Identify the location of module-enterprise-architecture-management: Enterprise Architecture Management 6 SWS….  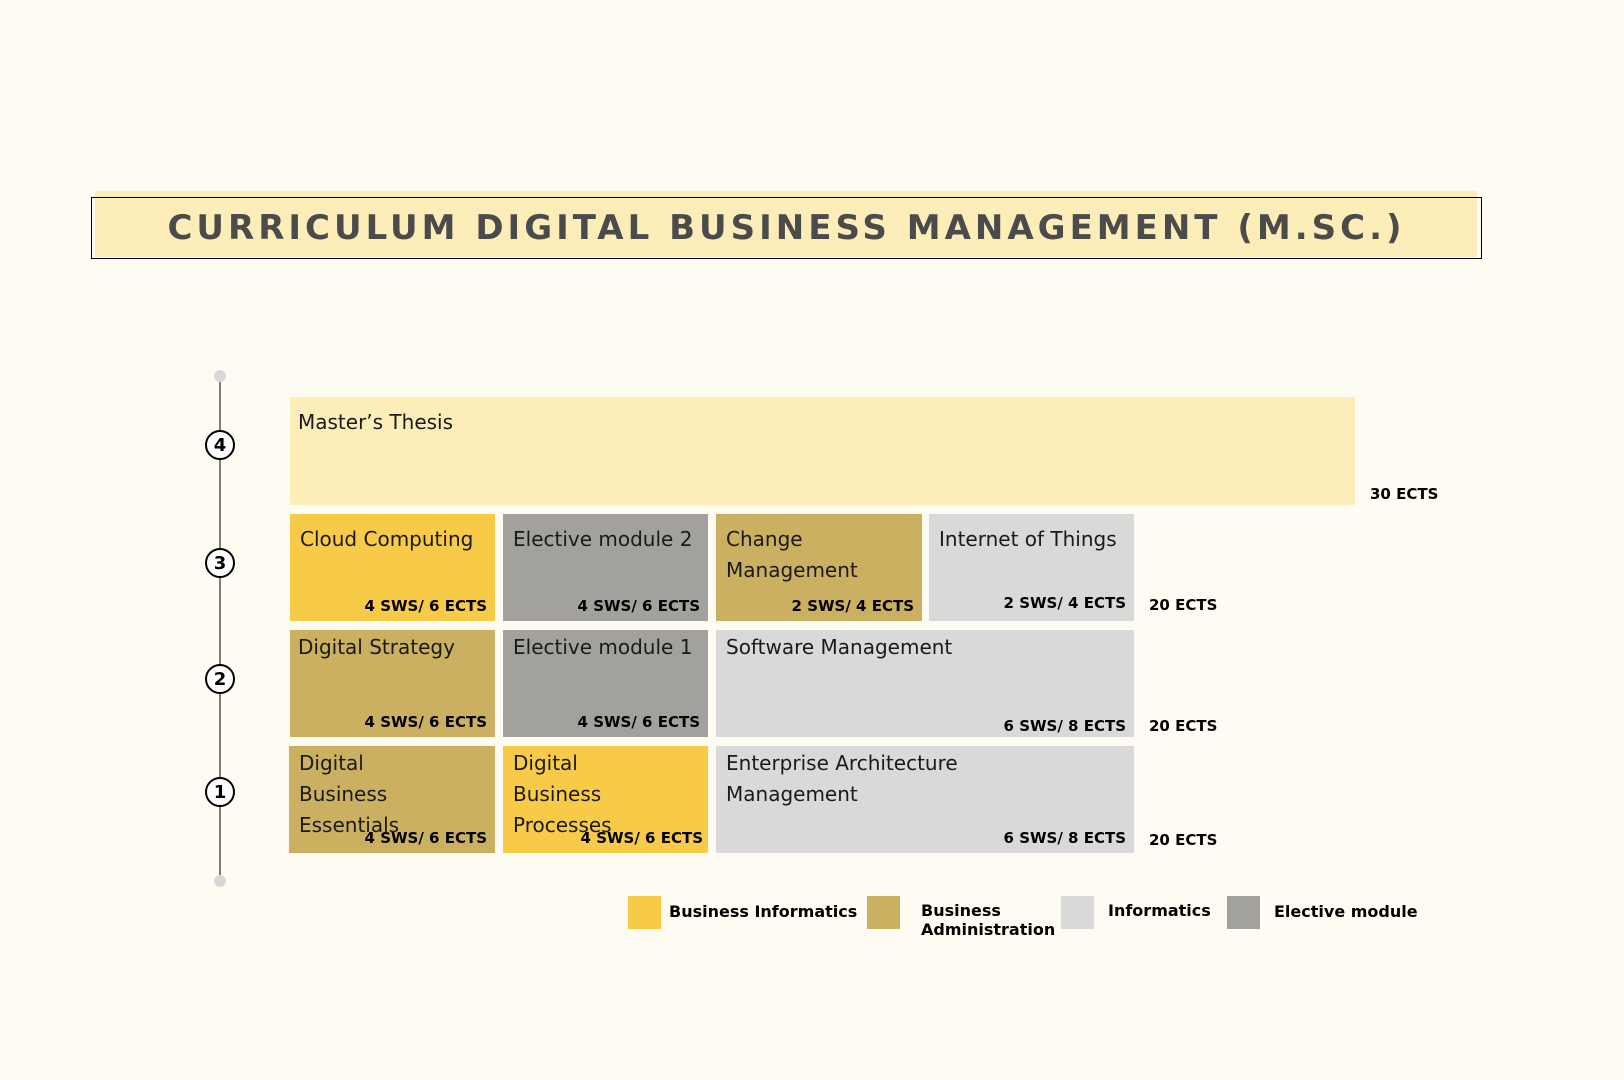
(925, 799).